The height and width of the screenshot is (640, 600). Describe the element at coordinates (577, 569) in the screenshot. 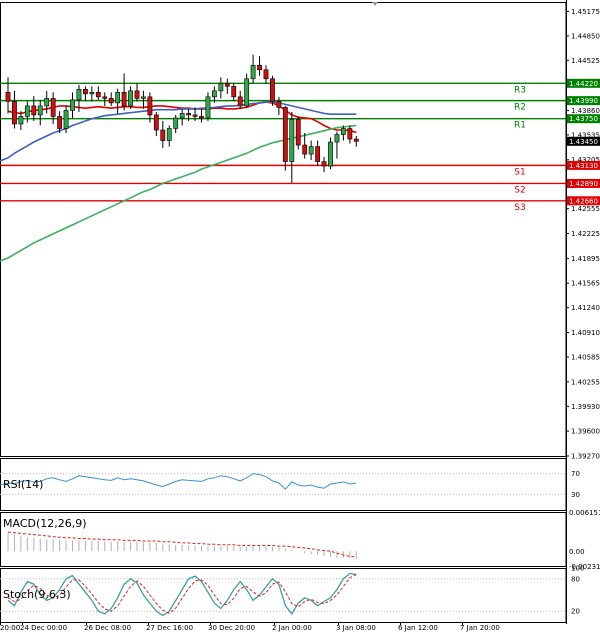

I see `stoch-tick-label: 100` at that location.